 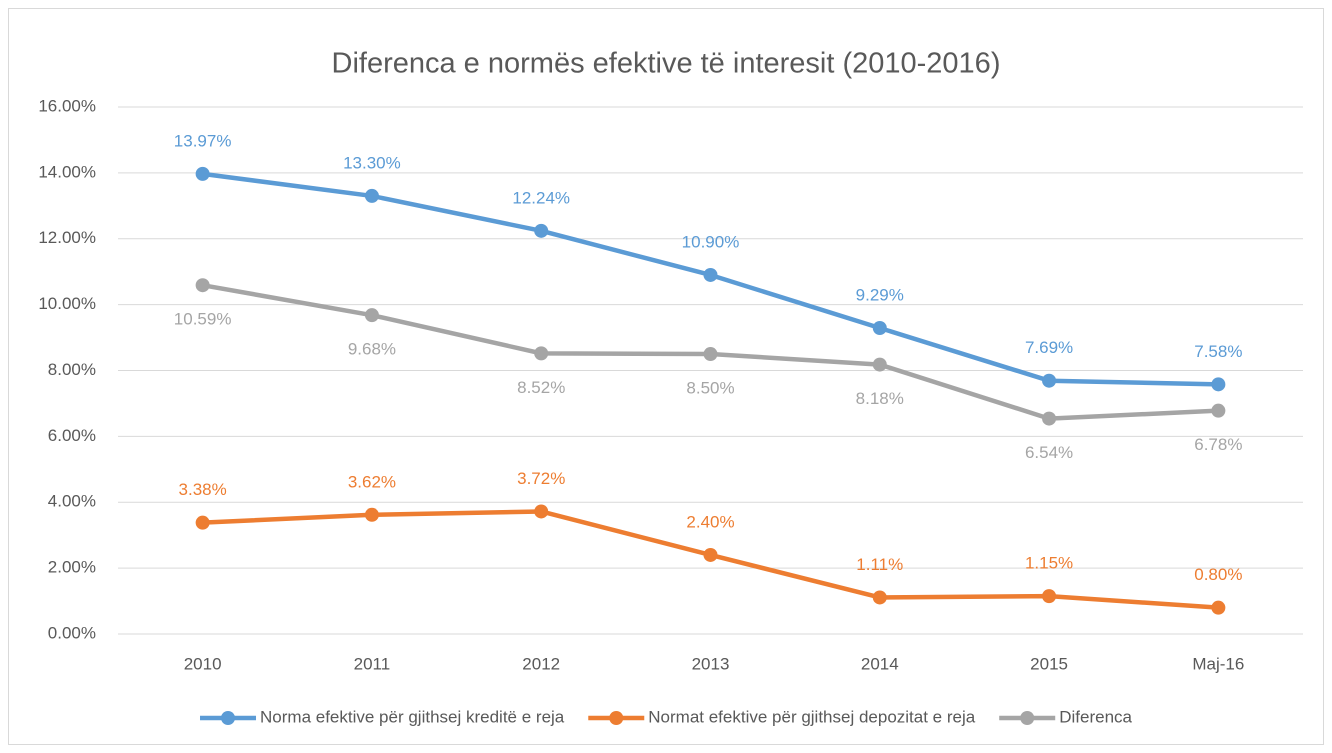 What do you see at coordinates (72, 369) in the screenshot?
I see `y-tick-label: 8.00%` at bounding box center [72, 369].